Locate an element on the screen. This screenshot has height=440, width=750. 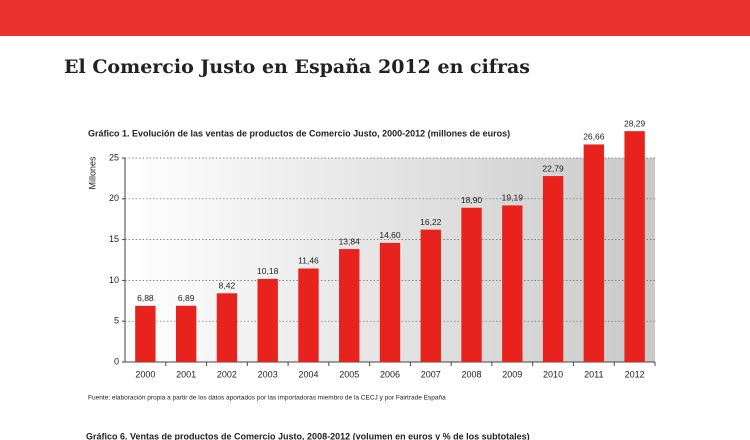
value-label: 14,60 is located at coordinates (390, 235).